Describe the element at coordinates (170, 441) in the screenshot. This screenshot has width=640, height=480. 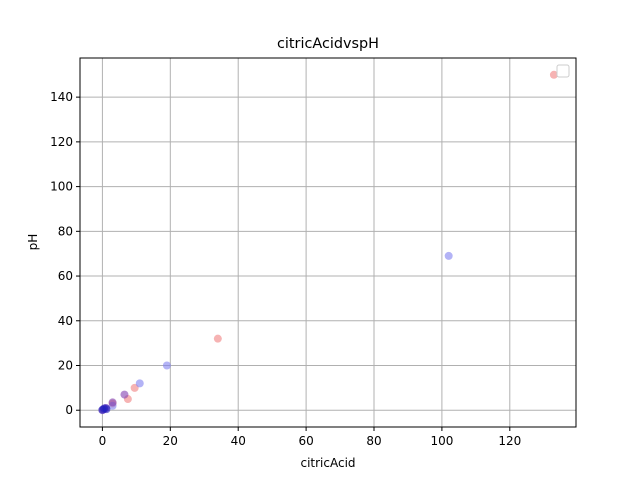
I see `x-tick-label: 20` at that location.